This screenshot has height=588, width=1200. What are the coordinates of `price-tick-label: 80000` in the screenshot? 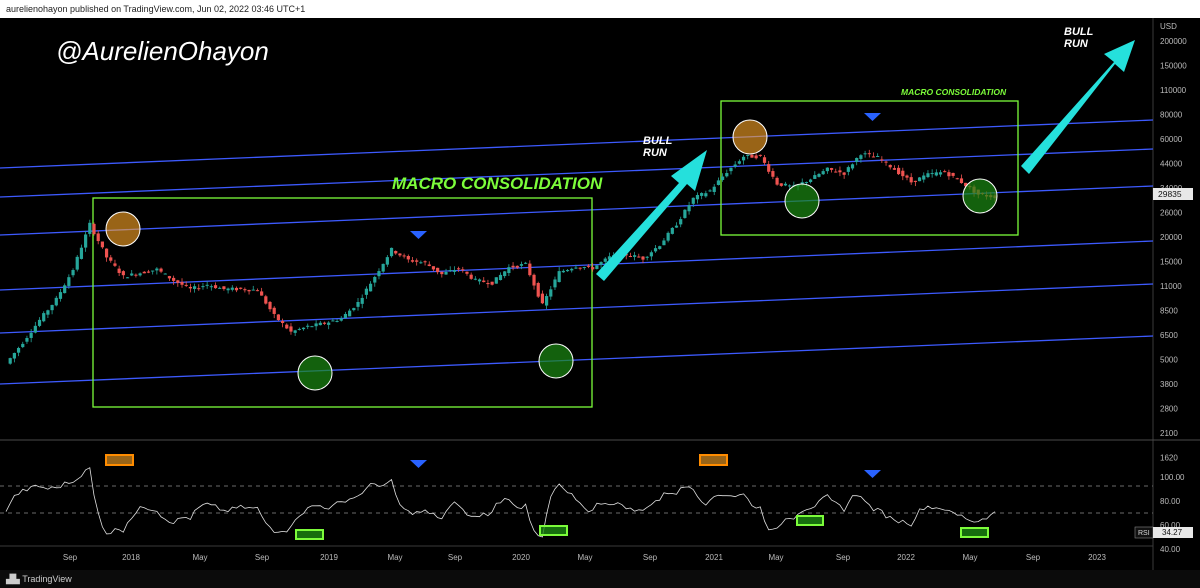 It's located at (1171, 115).